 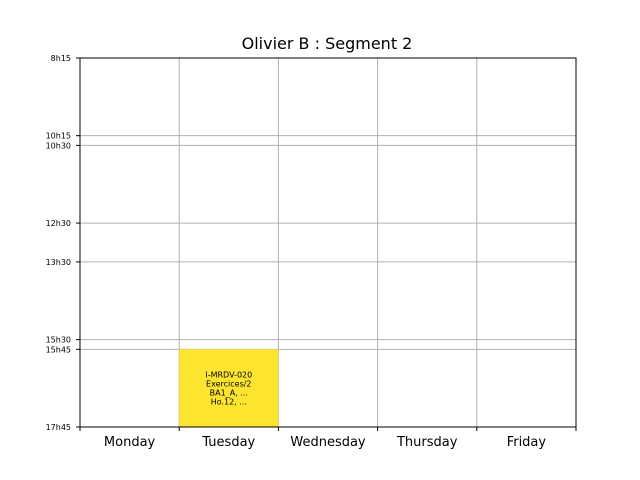 What do you see at coordinates (58, 136) in the screenshot?
I see `y-tick-label: 10h15` at bounding box center [58, 136].